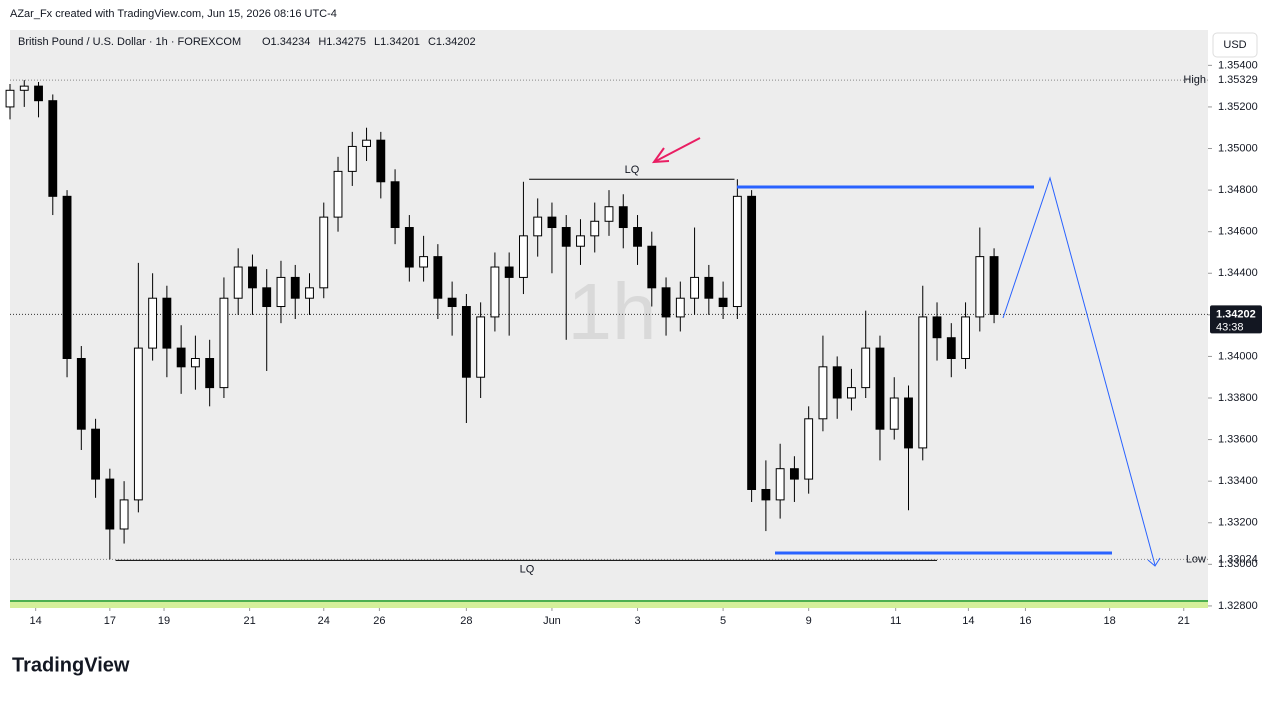 The width and height of the screenshot is (1275, 701). Describe the element at coordinates (1238, 80) in the screenshot. I see `extreme-price: 1.35329` at that location.